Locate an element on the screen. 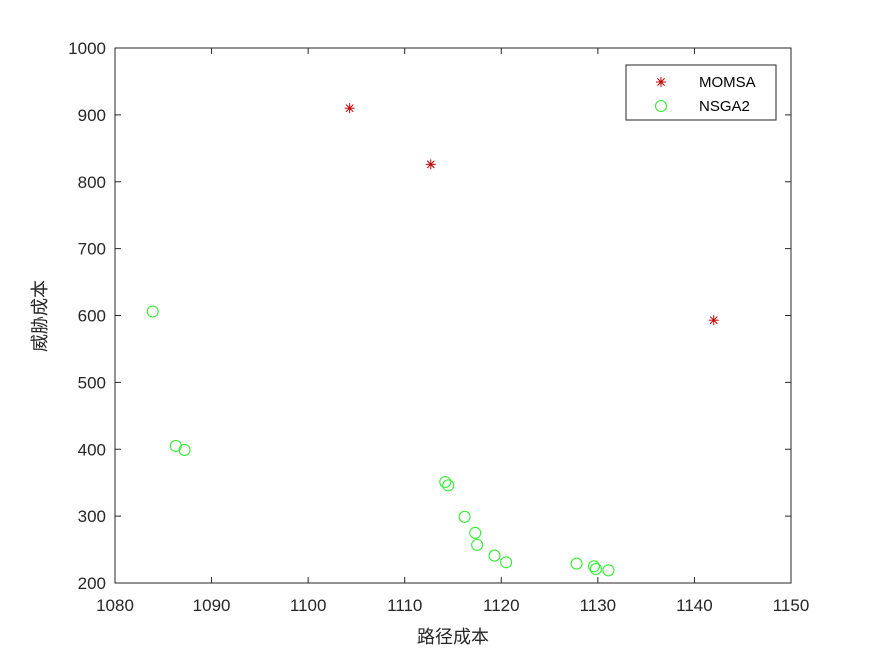 This screenshot has height=656, width=875. y-axis-label: 威胁成本 is located at coordinates (40, 316).